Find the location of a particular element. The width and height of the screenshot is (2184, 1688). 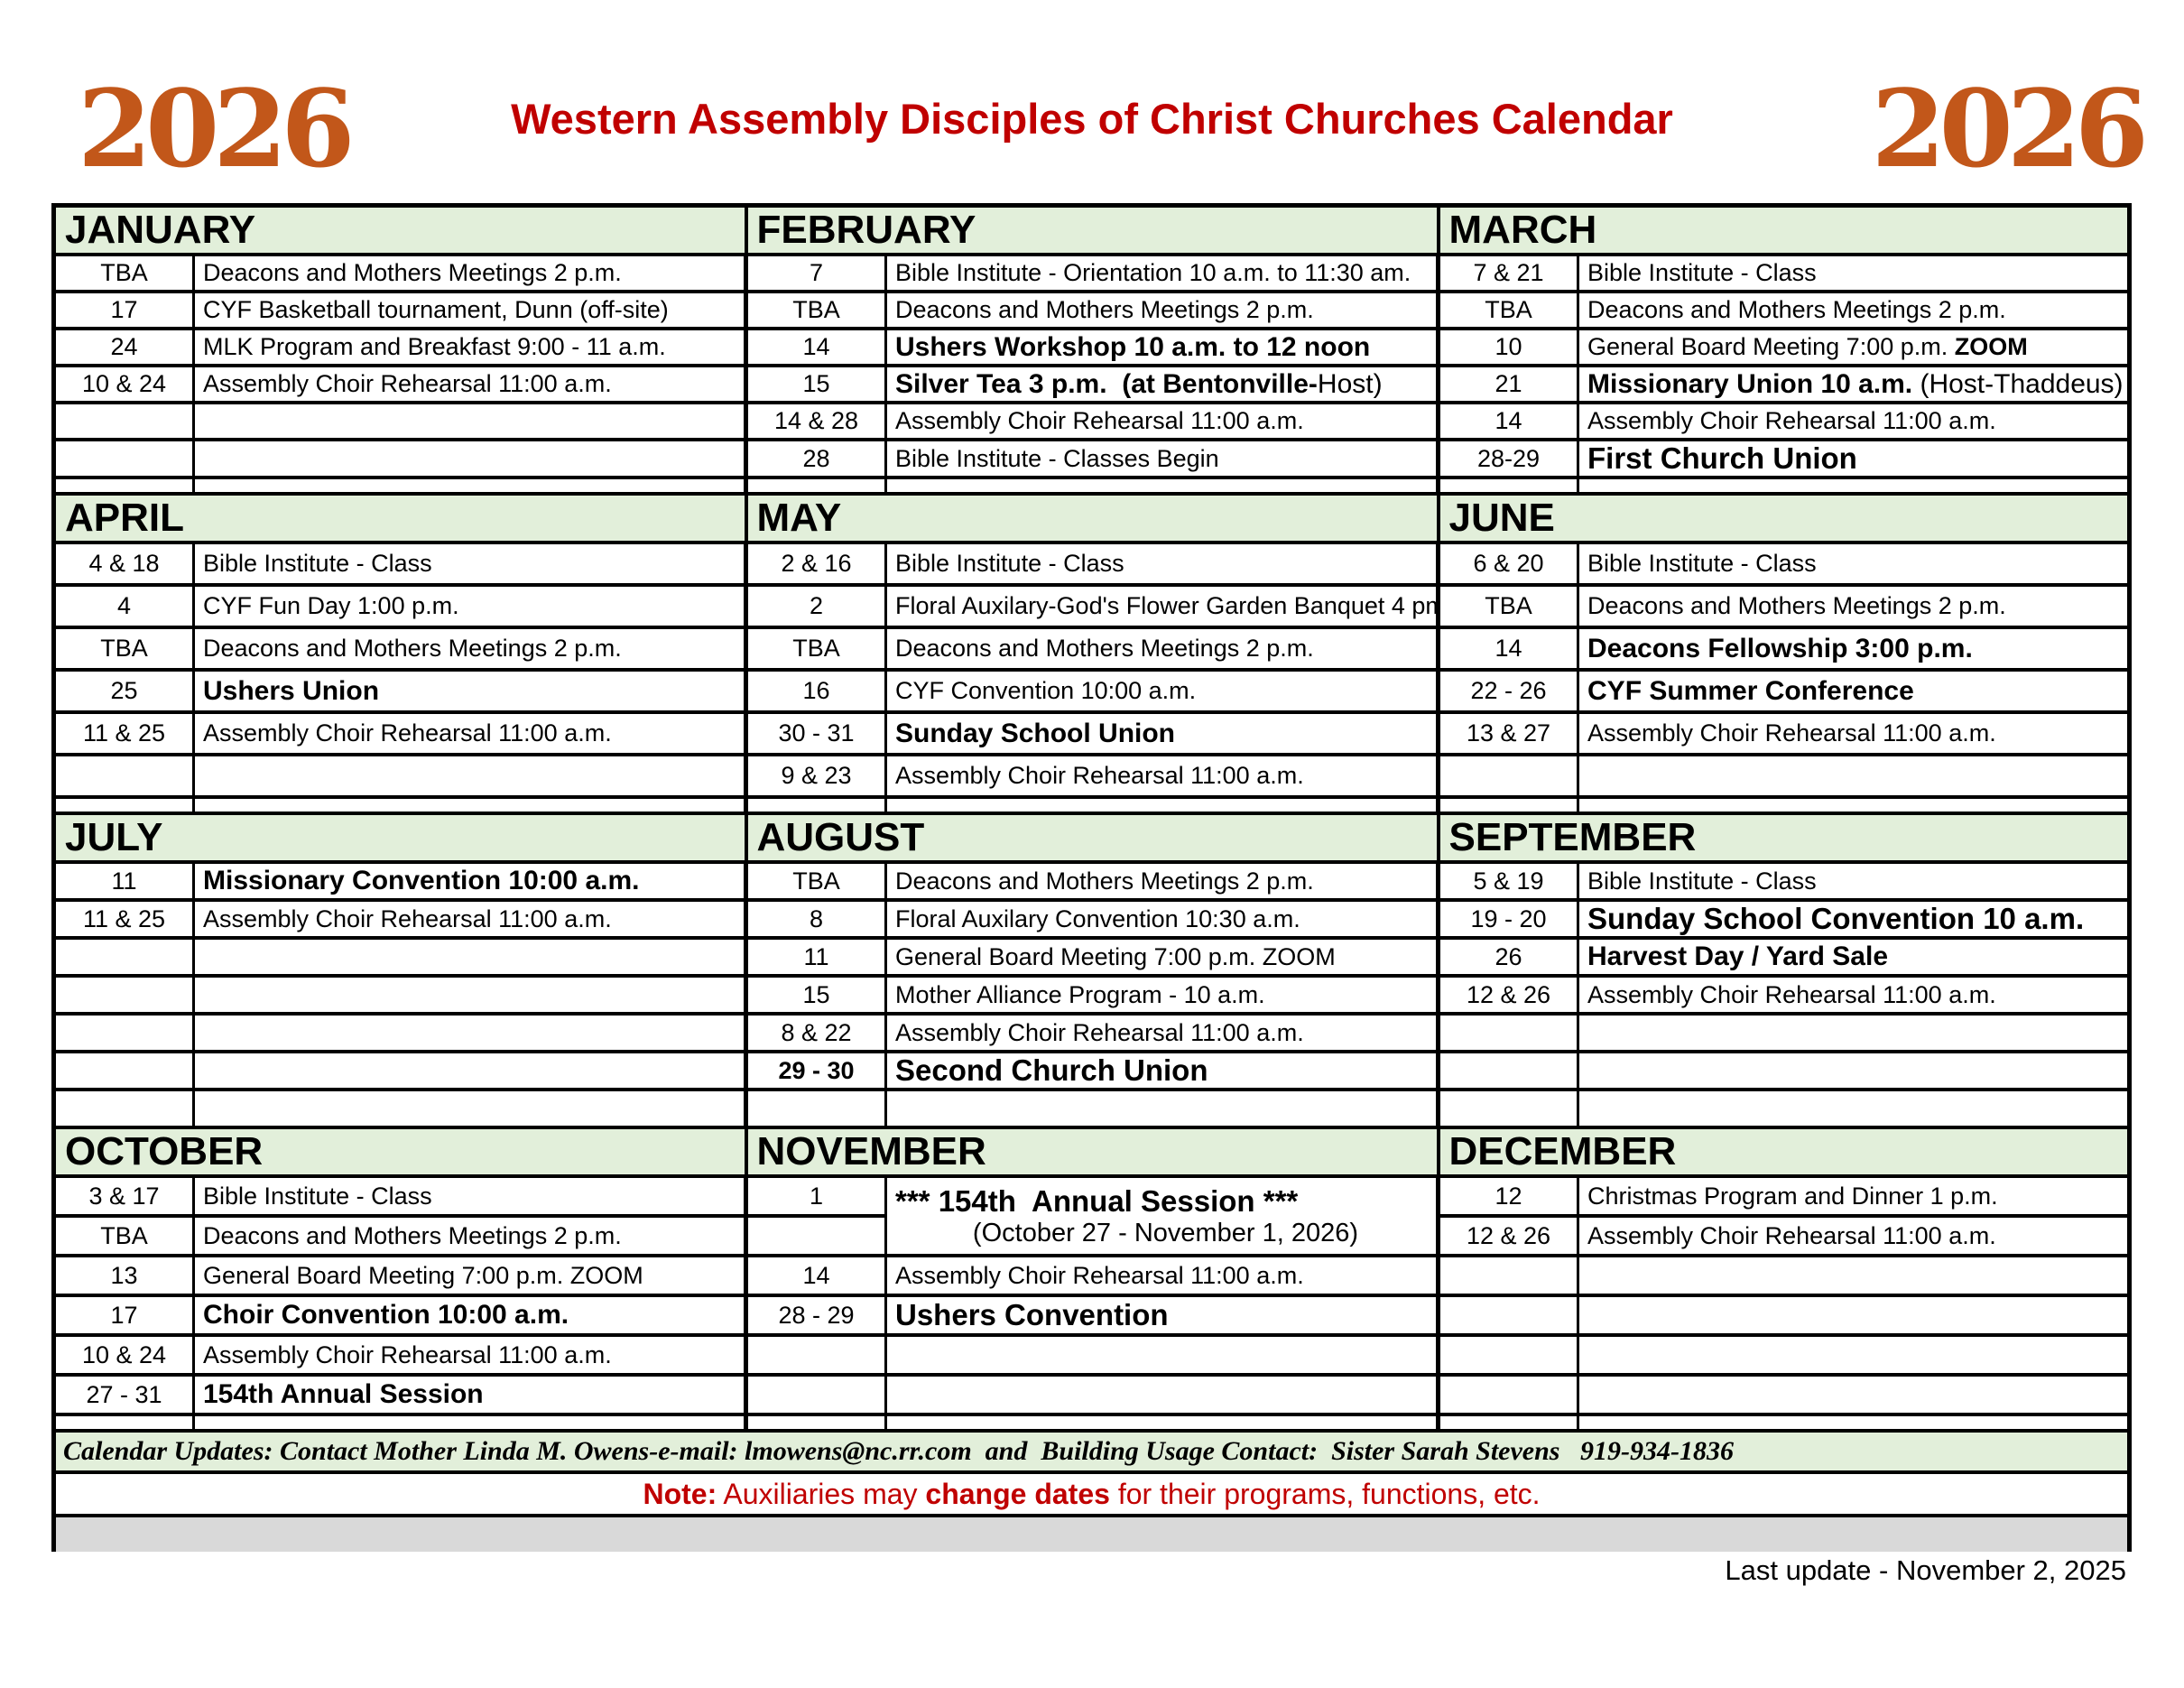

event-date-cell: 28 - 29 is located at coordinates (815, 1315).